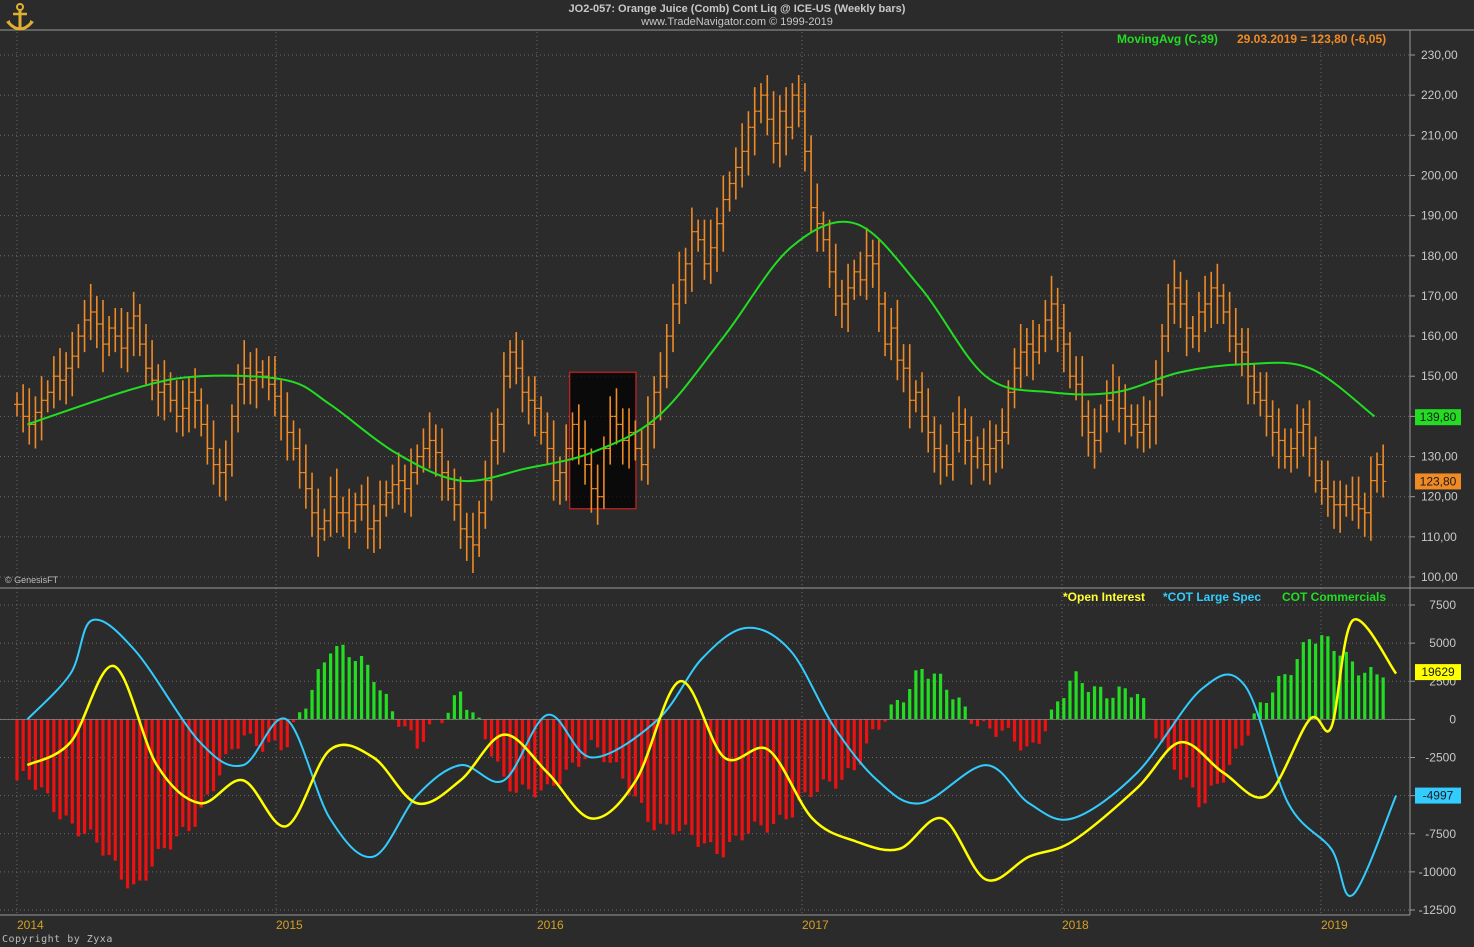  Describe the element at coordinates (1438, 672) in the screenshot. I see `oi-last-tag: 19629` at that location.